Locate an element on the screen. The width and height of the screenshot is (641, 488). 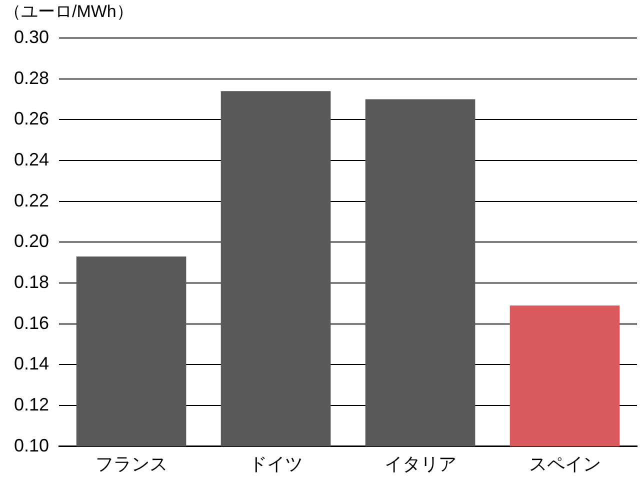
y-tick-label: 0.28 is located at coordinates (32, 78).